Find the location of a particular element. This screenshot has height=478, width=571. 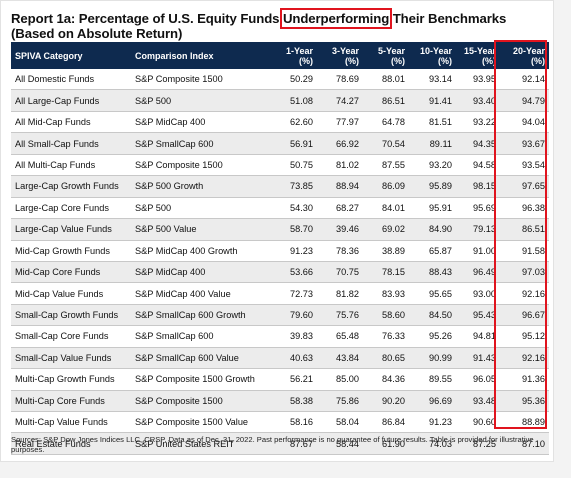

cell-3-year: 75.76 is located at coordinates (340, 315).